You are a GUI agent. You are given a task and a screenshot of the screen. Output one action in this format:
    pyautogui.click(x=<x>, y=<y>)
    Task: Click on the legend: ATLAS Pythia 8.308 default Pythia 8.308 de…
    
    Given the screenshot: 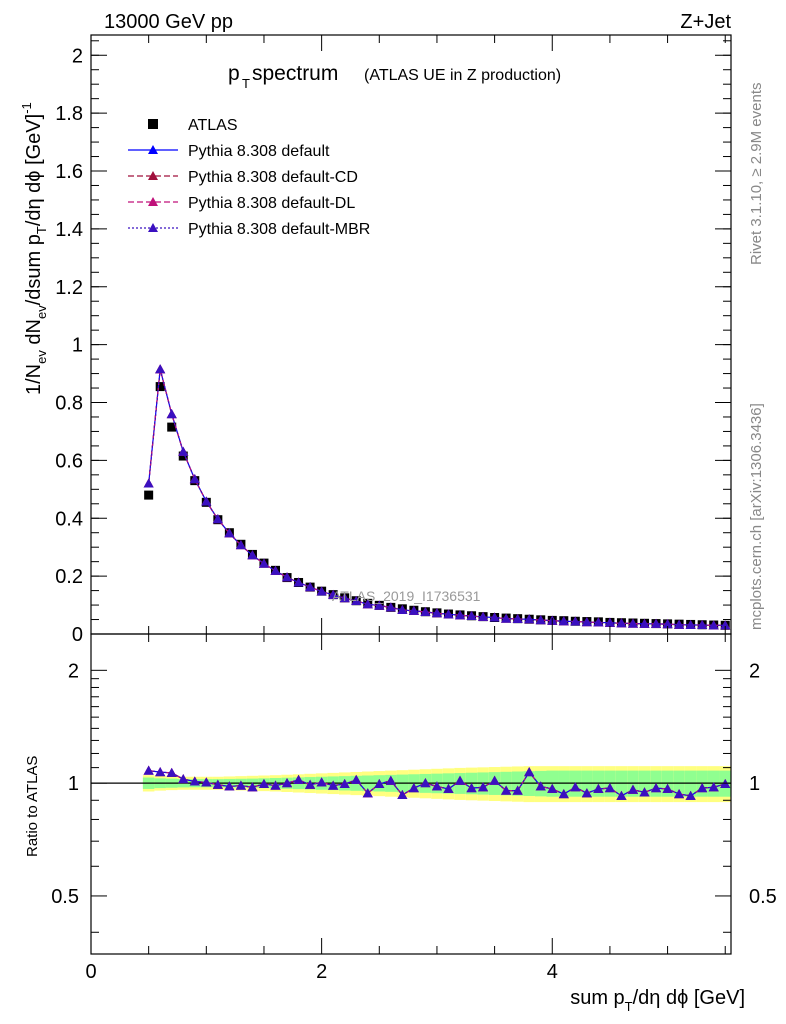 What is the action you would take?
    pyautogui.click(x=249, y=177)
    